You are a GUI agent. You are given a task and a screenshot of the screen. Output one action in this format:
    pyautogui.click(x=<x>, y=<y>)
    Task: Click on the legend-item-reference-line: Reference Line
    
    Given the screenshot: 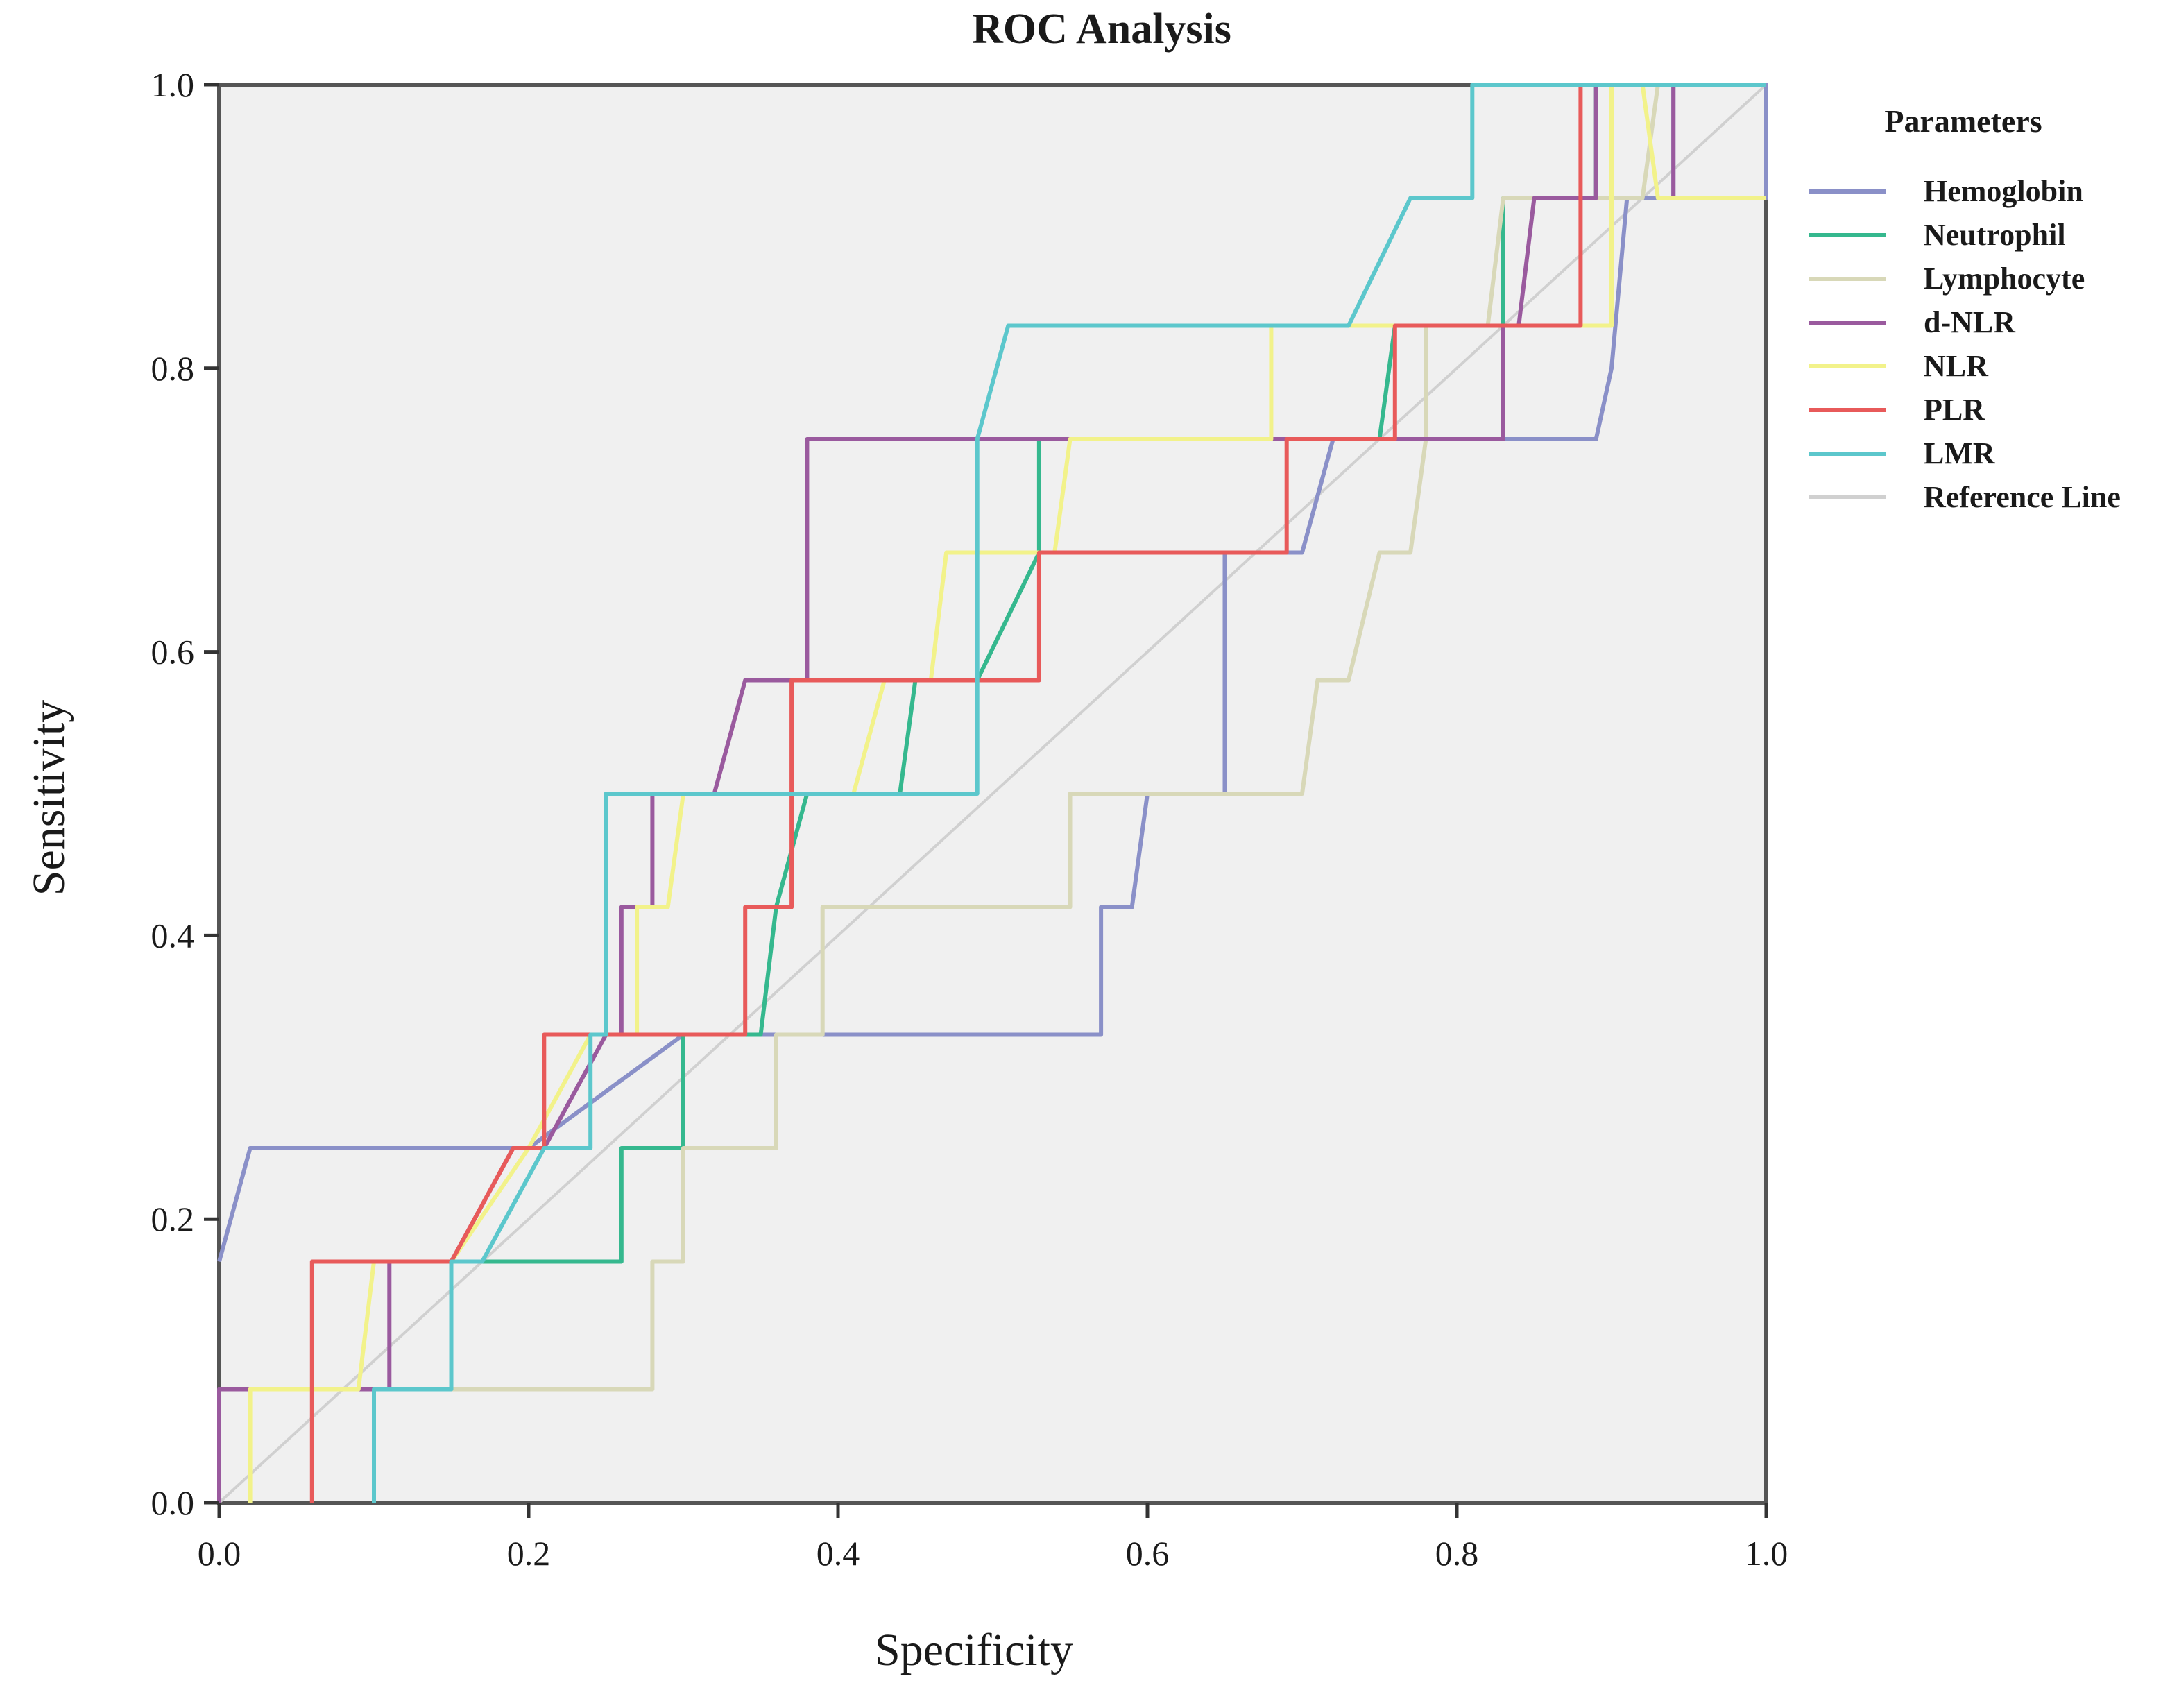 What is the action you would take?
    pyautogui.click(x=1965, y=497)
    